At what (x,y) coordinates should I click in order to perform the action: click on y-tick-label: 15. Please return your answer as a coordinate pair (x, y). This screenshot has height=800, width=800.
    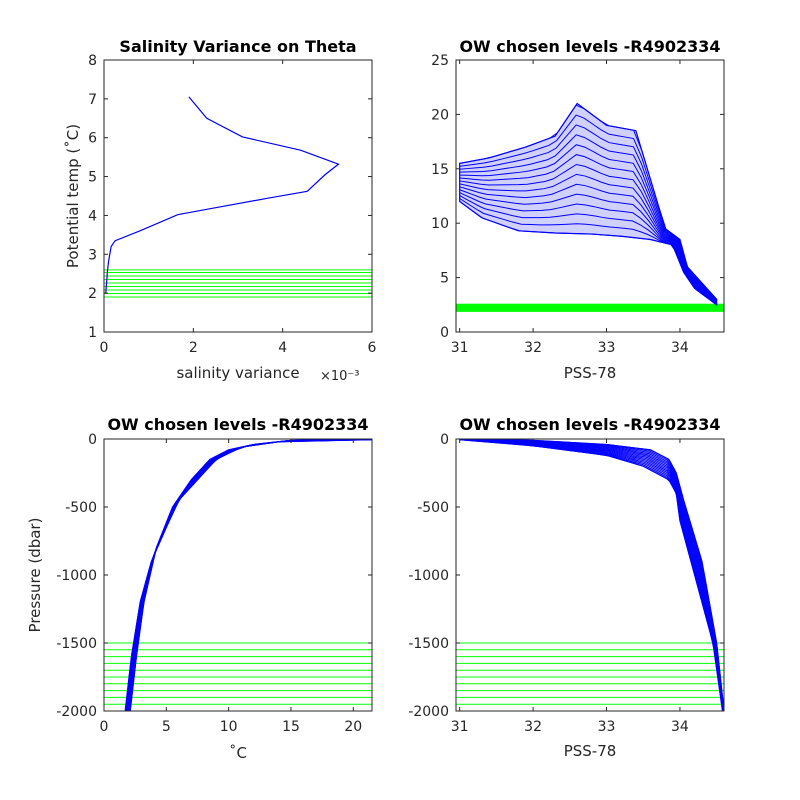
    Looking at the image, I should click on (440, 170).